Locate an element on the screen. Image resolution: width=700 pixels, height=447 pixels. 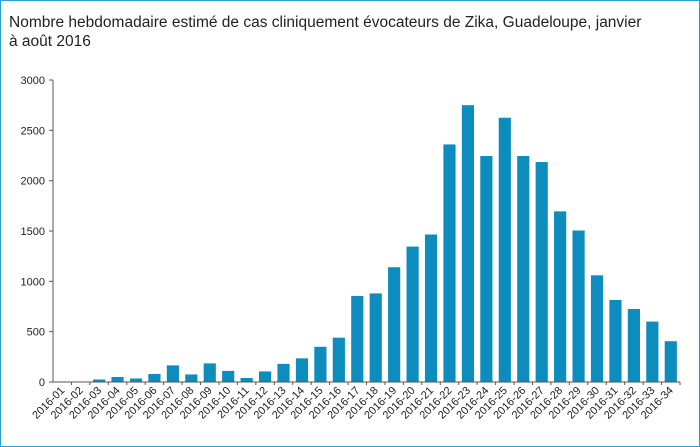
y-tick-label: 2500 is located at coordinates (33, 131).